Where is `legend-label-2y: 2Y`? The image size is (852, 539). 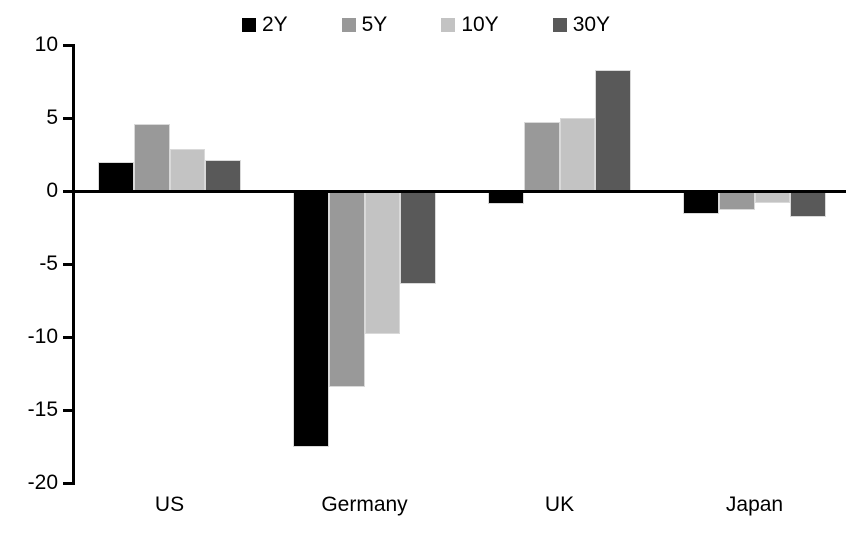 legend-label-2y: 2Y is located at coordinates (274, 24).